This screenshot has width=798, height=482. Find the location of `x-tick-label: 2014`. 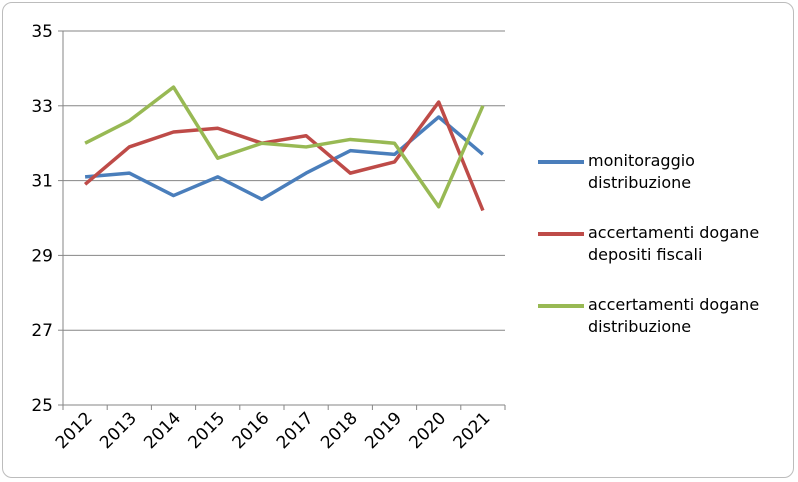

x-tick-label: 2014 is located at coordinates (162, 430).